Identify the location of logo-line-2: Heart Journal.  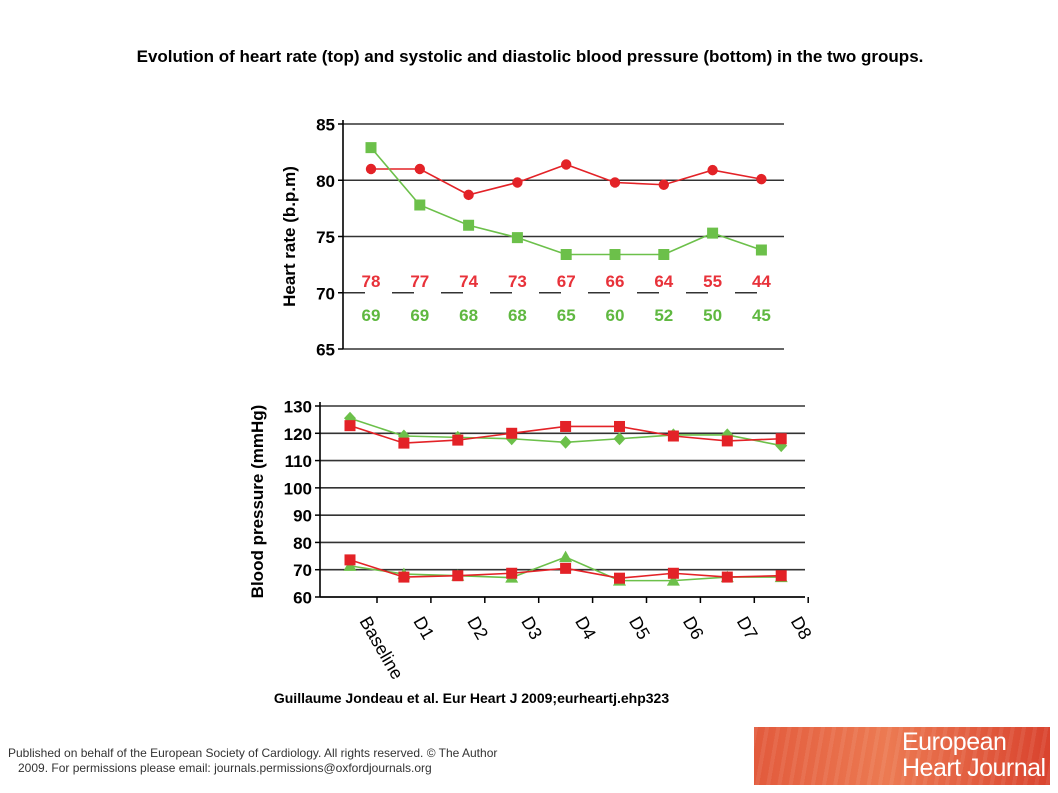
(974, 768).